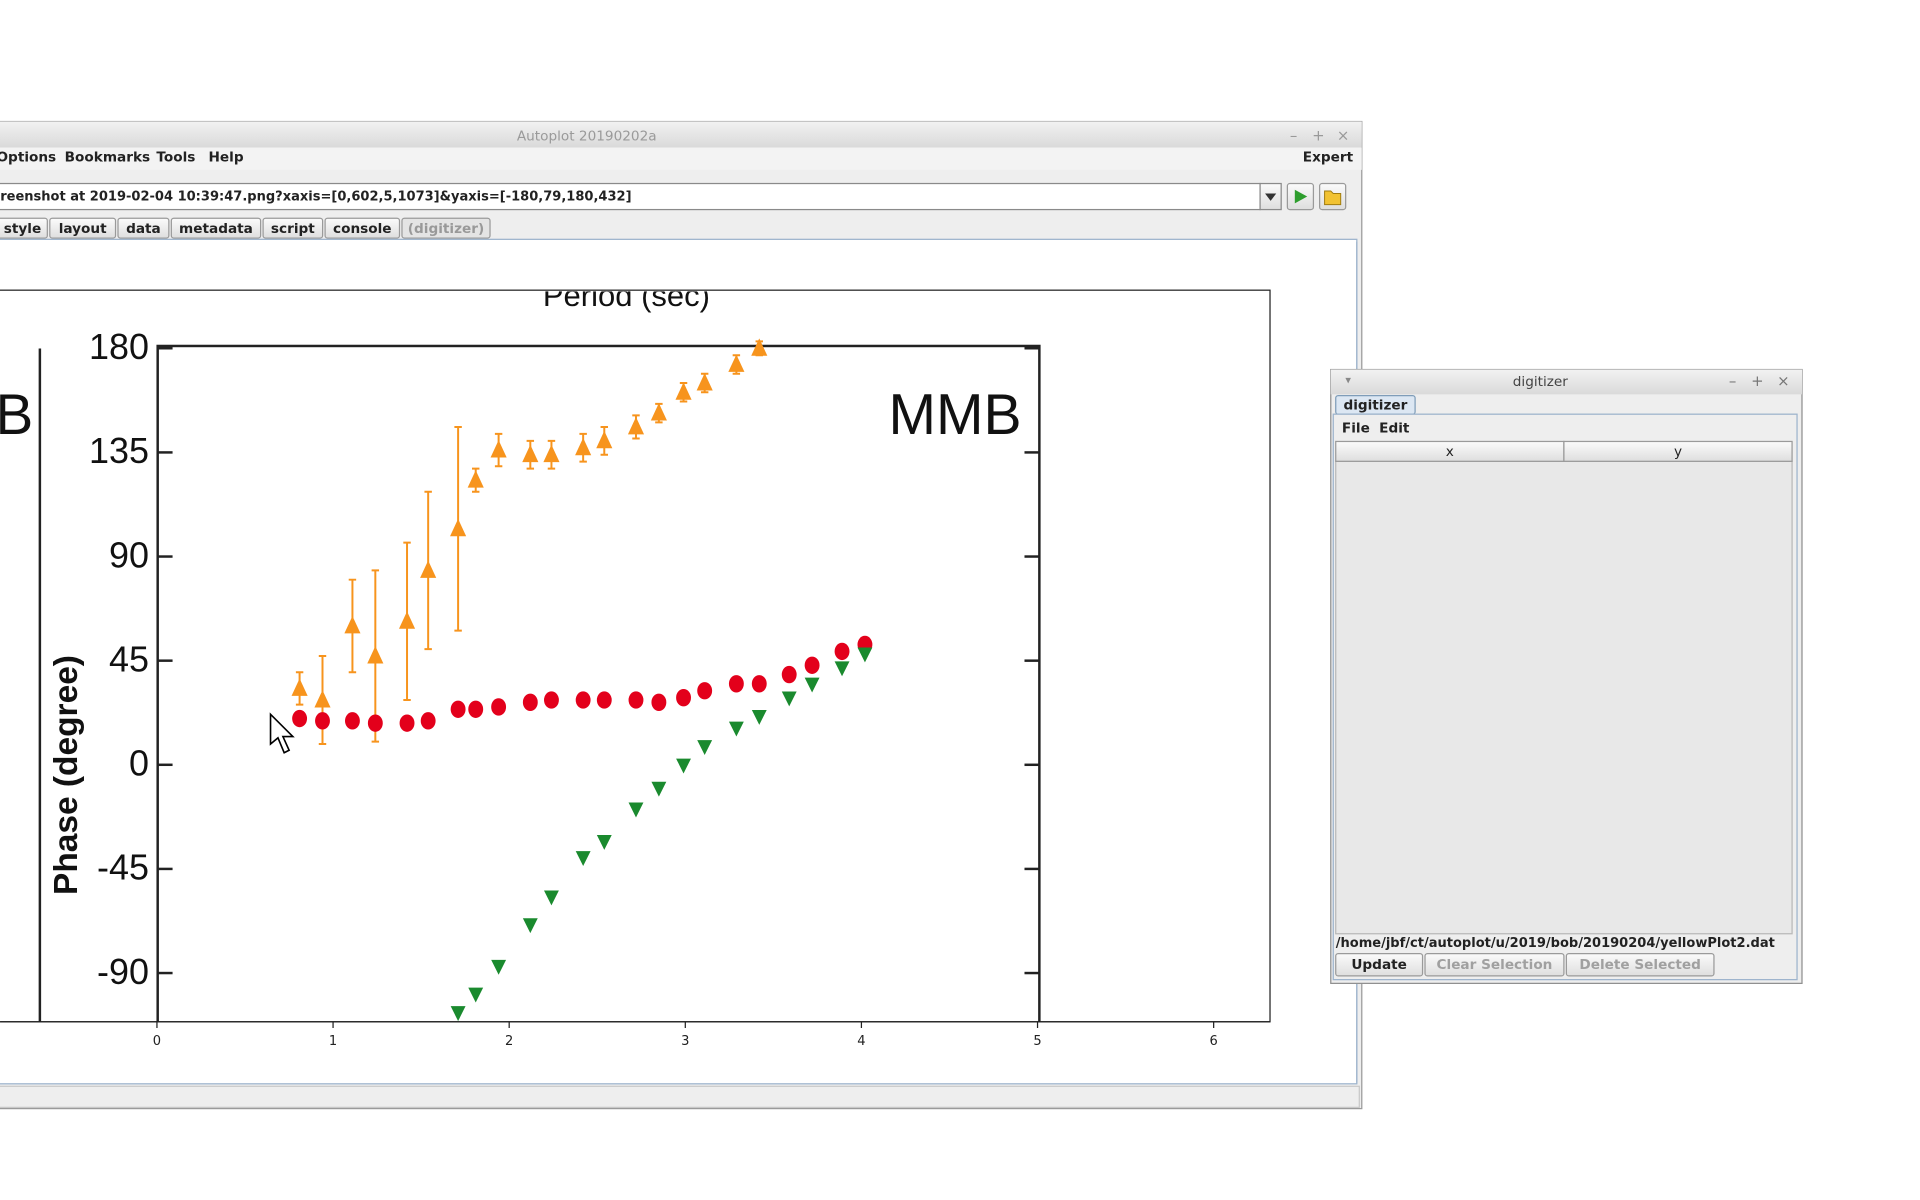 The height and width of the screenshot is (1200, 1920). I want to click on tab-label: data, so click(143, 229).